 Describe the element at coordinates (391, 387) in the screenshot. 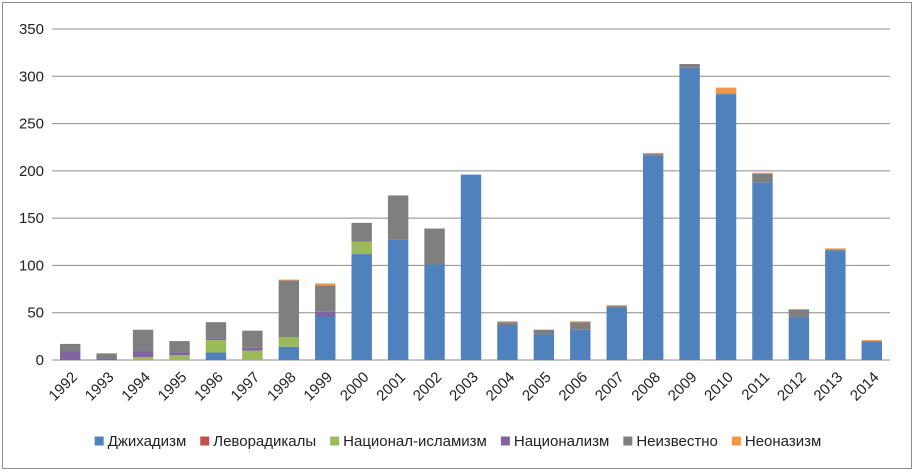

I see `x-tick-label: 2001` at that location.